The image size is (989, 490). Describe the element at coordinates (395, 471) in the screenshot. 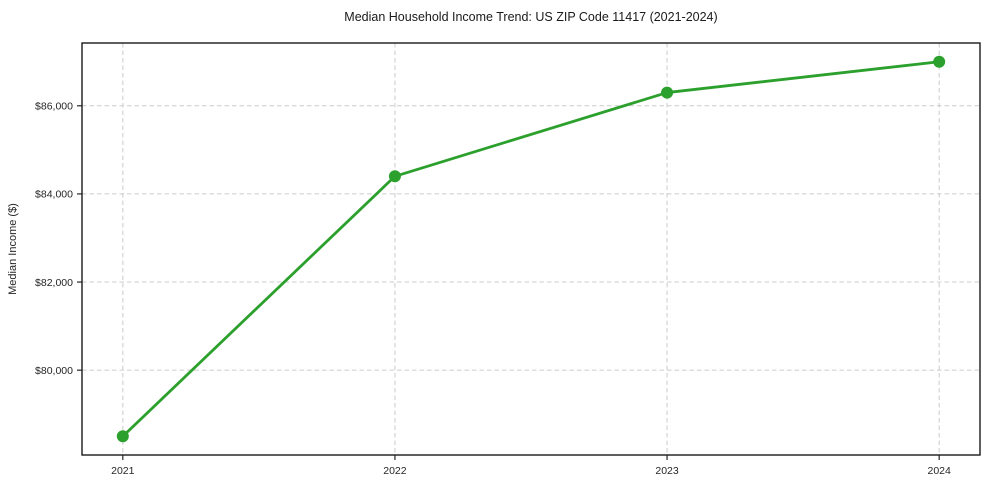

I see `x-tick-label: 2022` at that location.